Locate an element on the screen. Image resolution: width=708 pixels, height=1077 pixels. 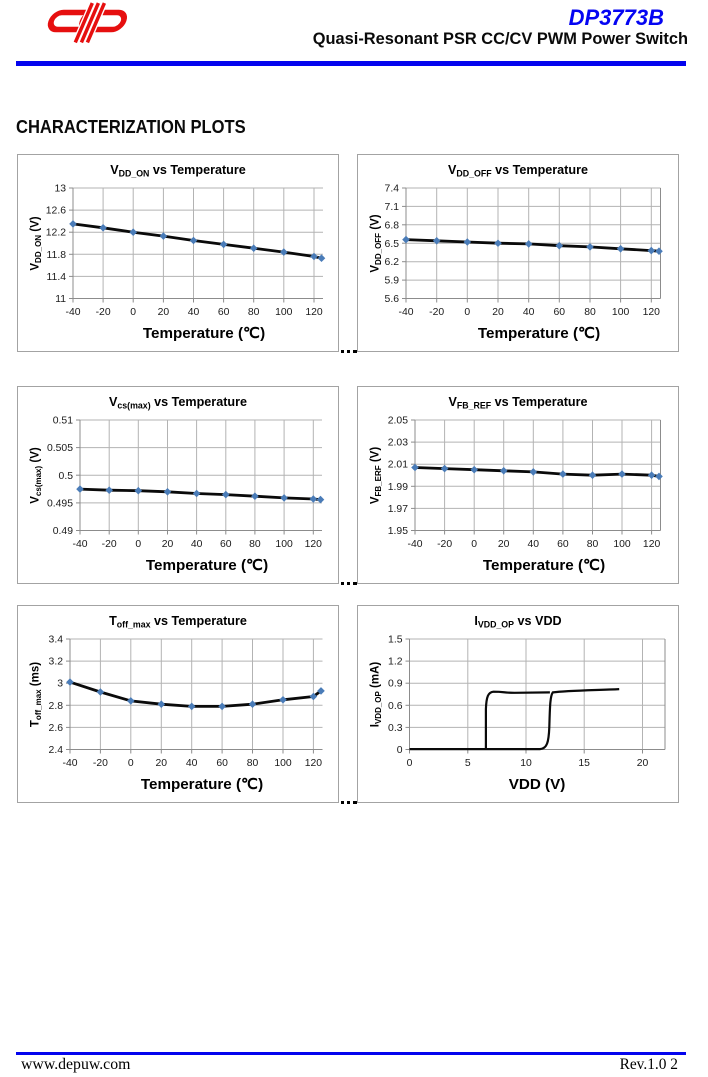
svg-text: 3.2 is located at coordinates (56, 662).